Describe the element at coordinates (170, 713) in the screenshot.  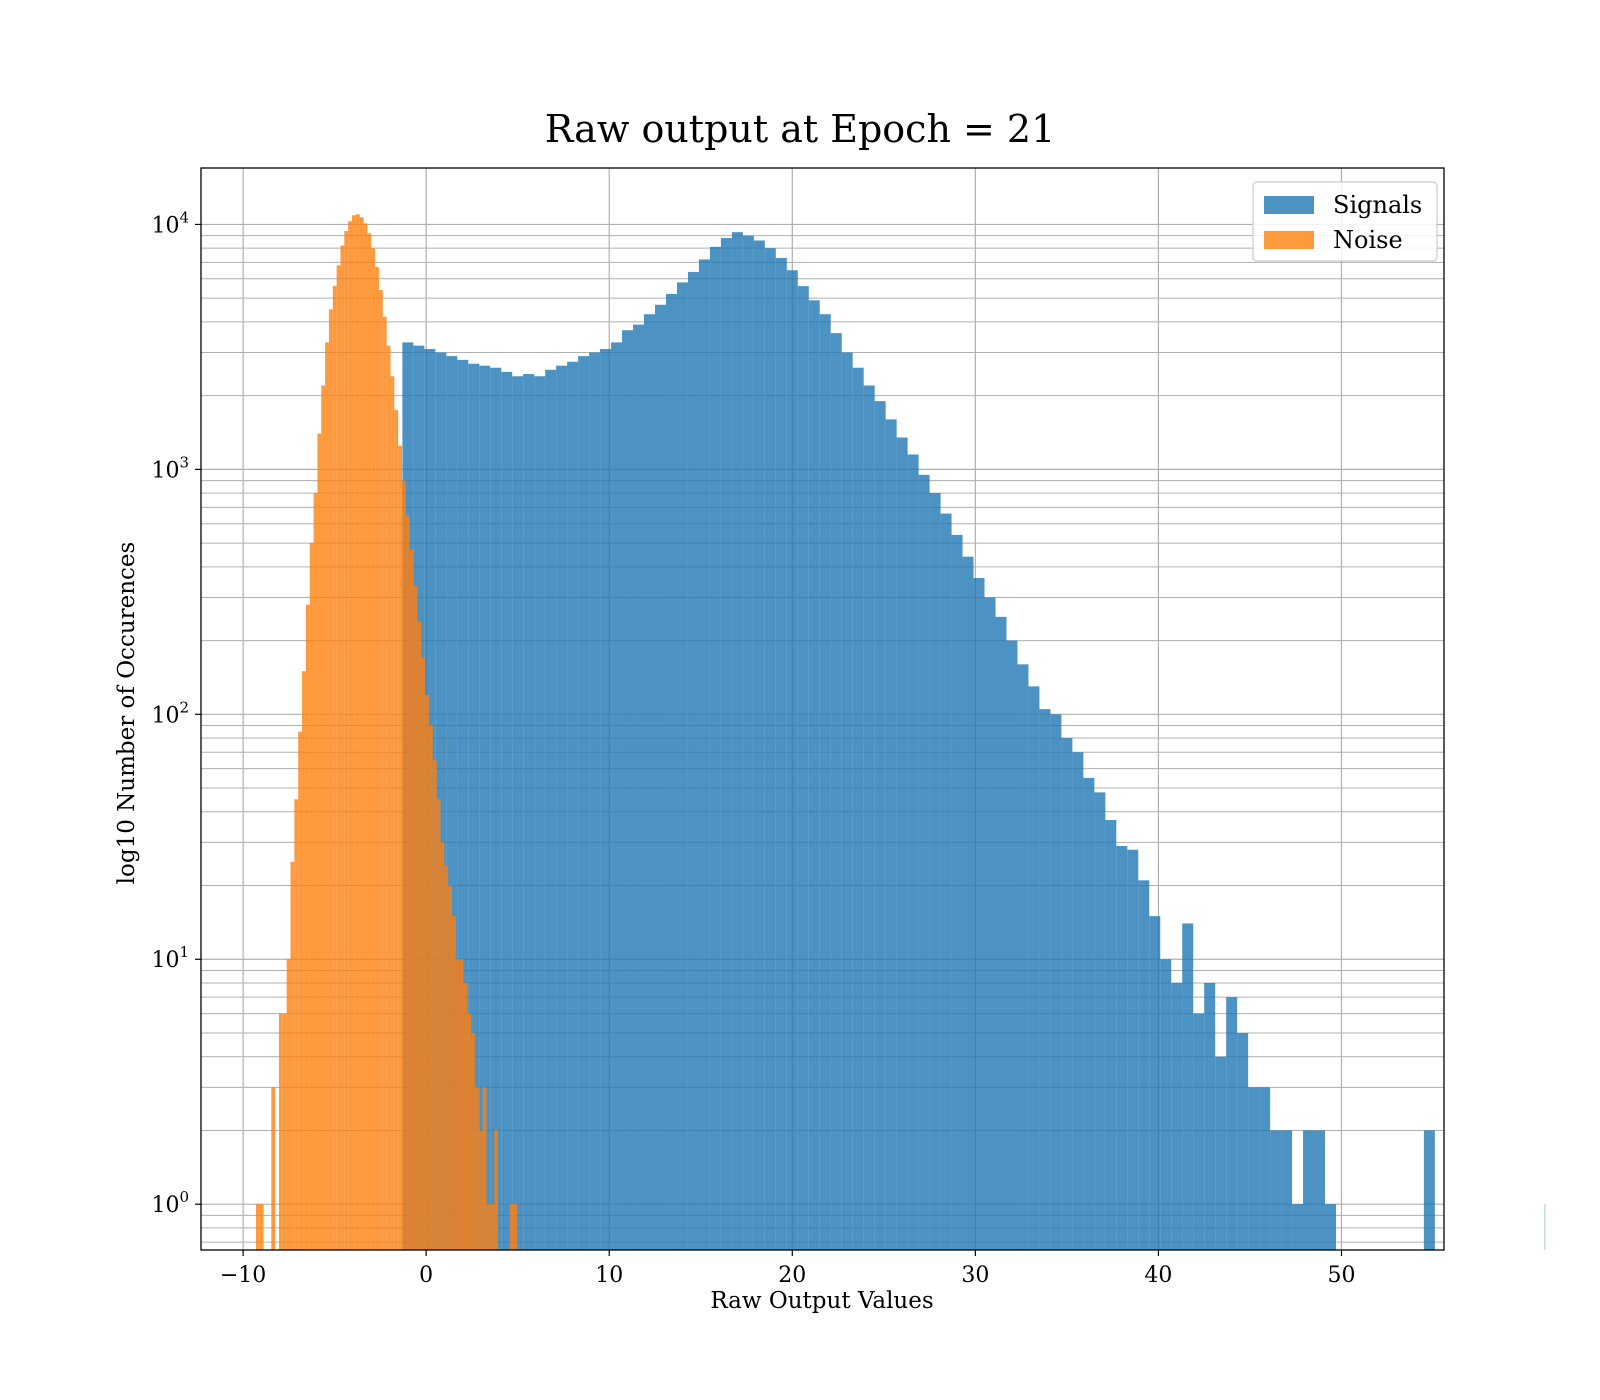
I see `y-tick-label: 10²` at that location.